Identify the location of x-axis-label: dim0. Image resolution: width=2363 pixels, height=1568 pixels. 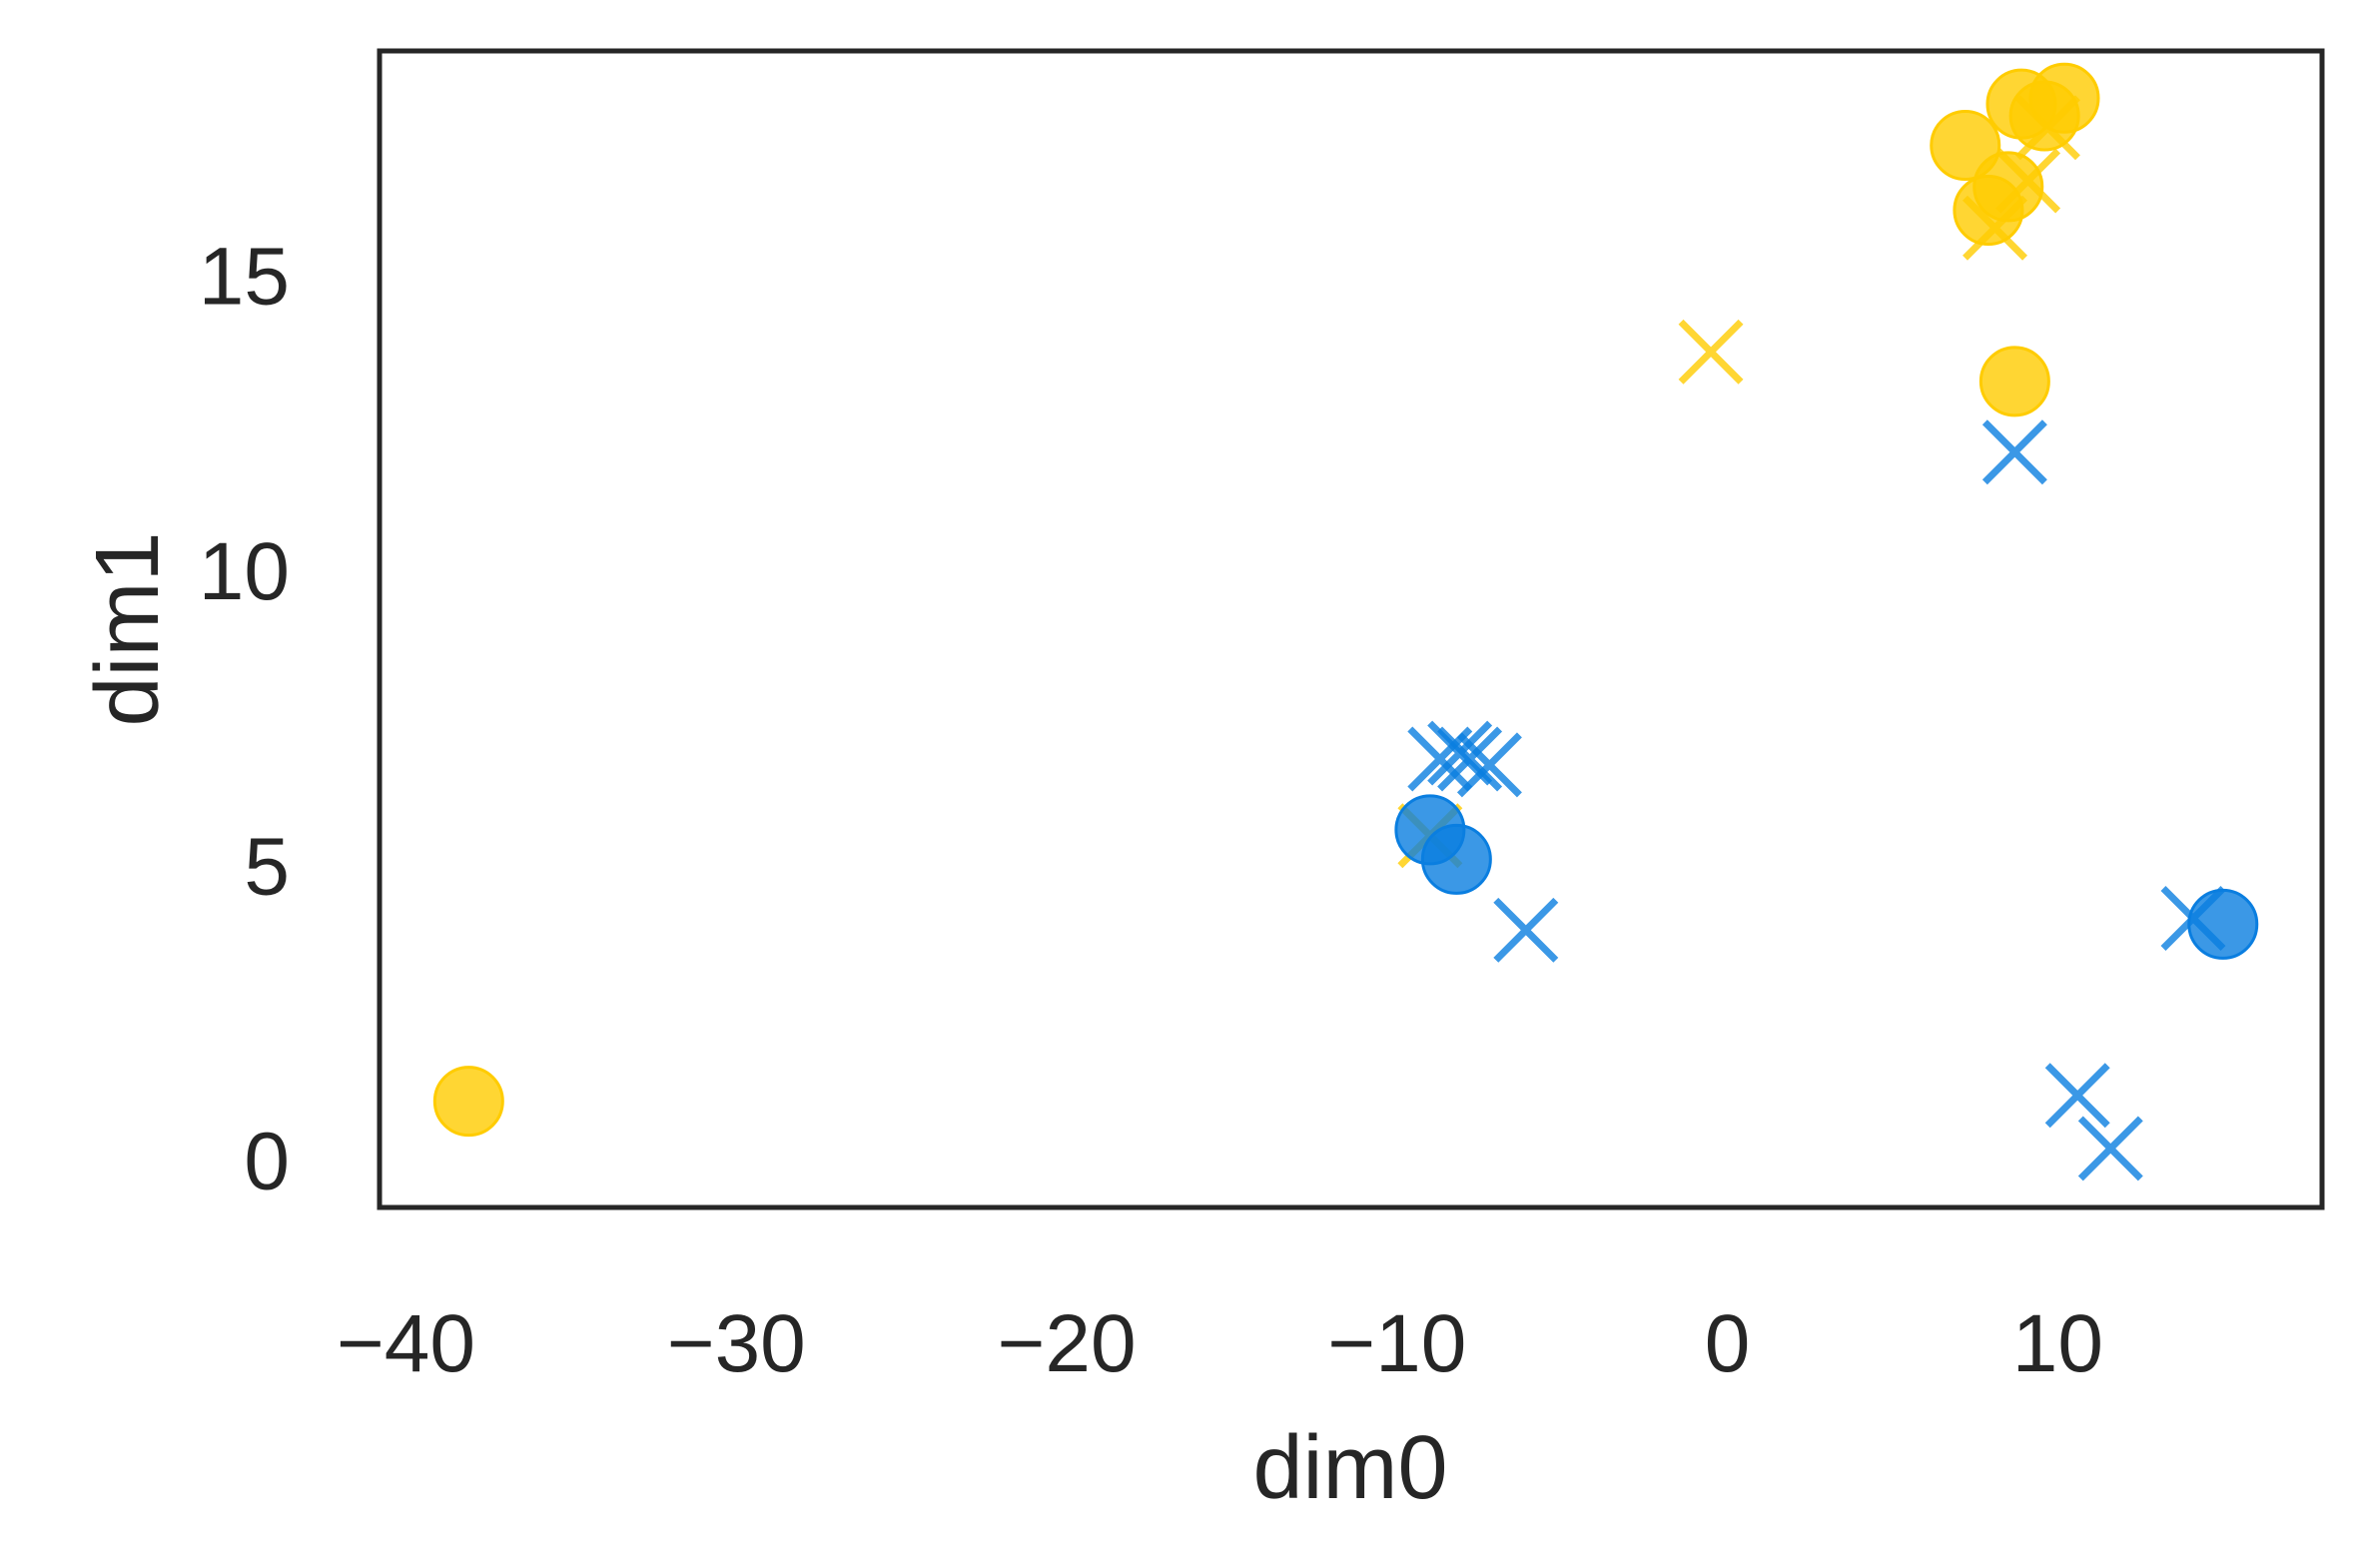
(1349, 1468).